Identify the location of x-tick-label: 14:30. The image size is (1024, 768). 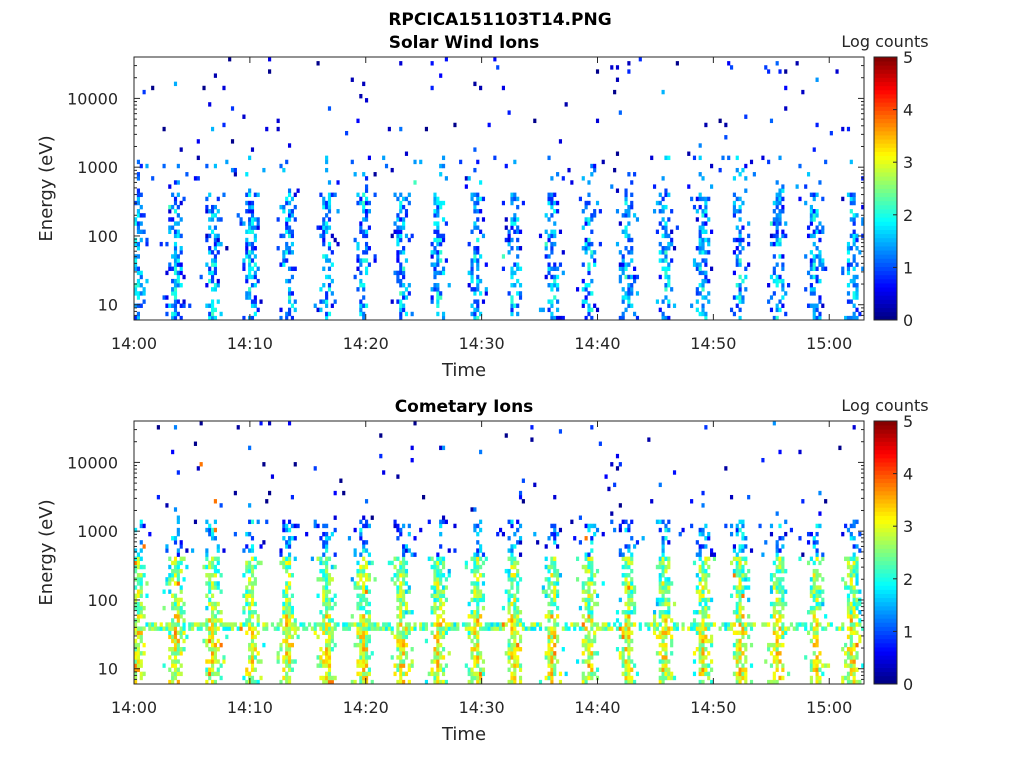
(482, 343).